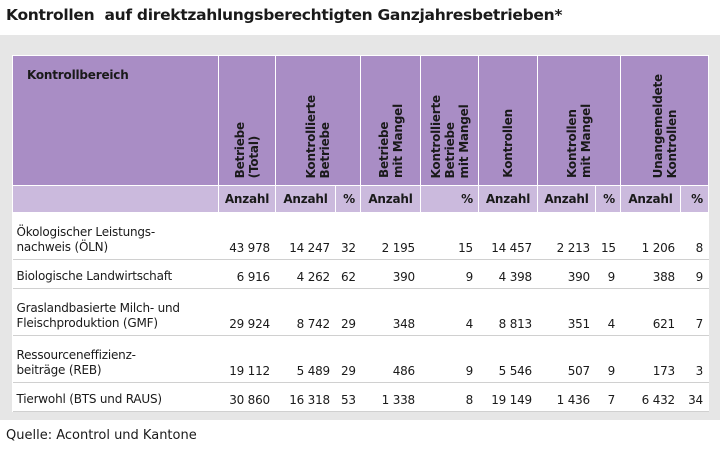 This screenshot has width=720, height=450. I want to click on table-cell: 621, so click(650, 312).